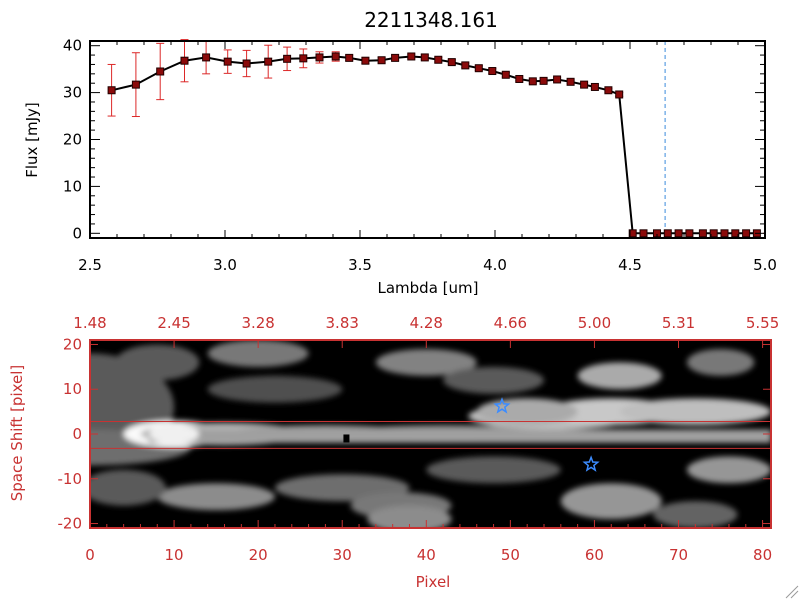  Describe the element at coordinates (174, 434) in the screenshot. I see `trace-peak` at that location.